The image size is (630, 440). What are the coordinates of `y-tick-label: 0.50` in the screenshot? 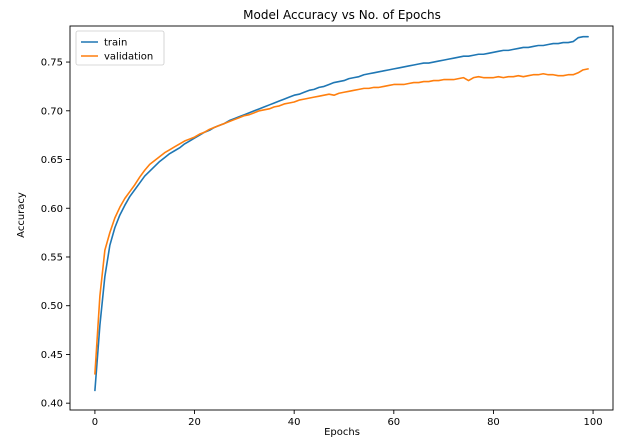 It's located at (52, 306).